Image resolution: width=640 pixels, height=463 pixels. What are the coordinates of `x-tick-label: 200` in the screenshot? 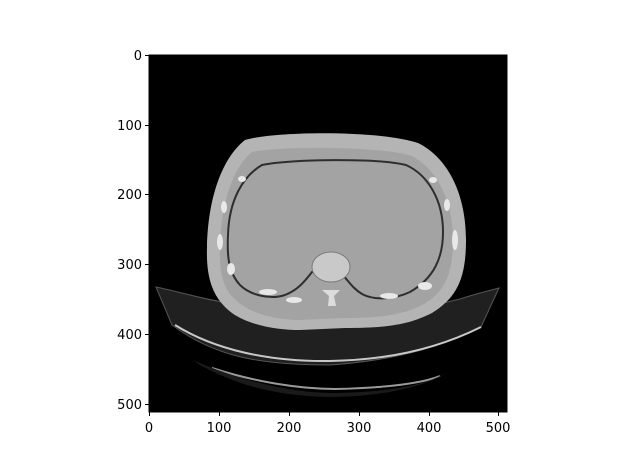 It's located at (289, 428).